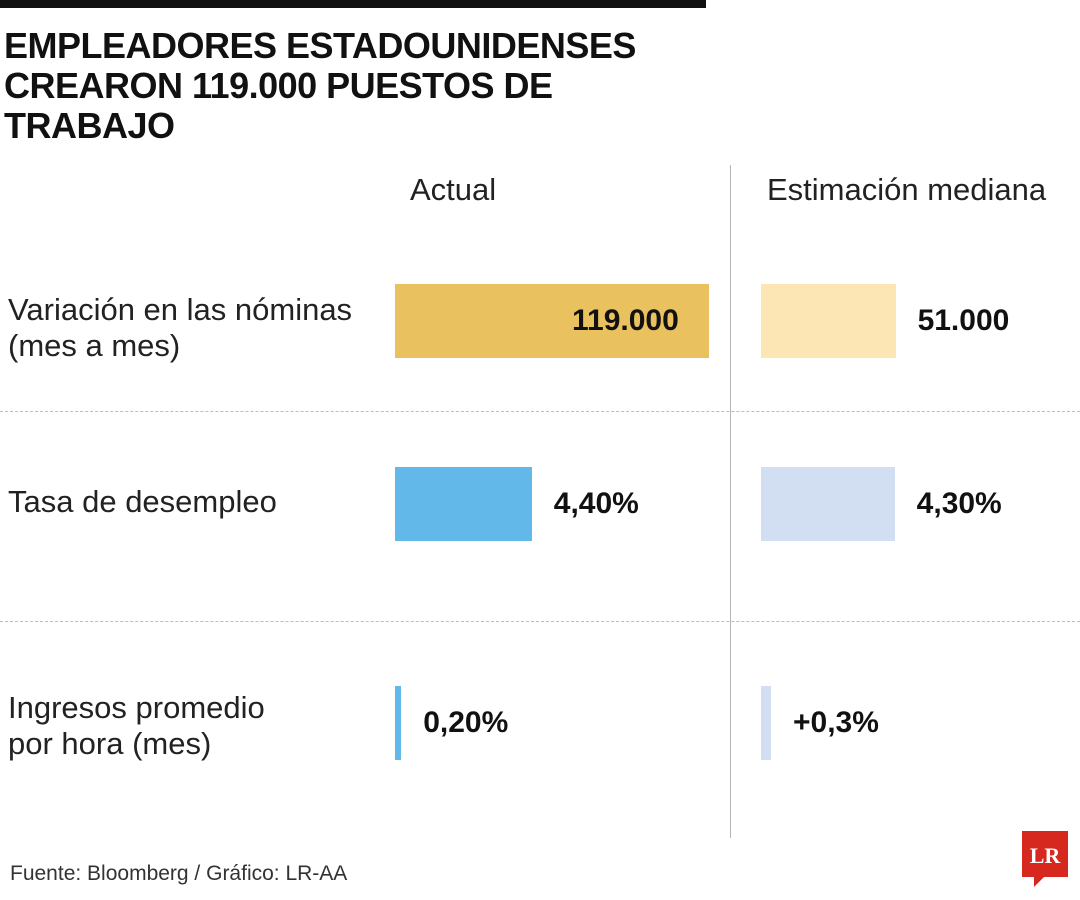 Image resolution: width=1080 pixels, height=900 pixels. Describe the element at coordinates (179, 873) in the screenshot. I see `source-note: Fuente: Bloomberg / Gráfico: LR-AA` at that location.